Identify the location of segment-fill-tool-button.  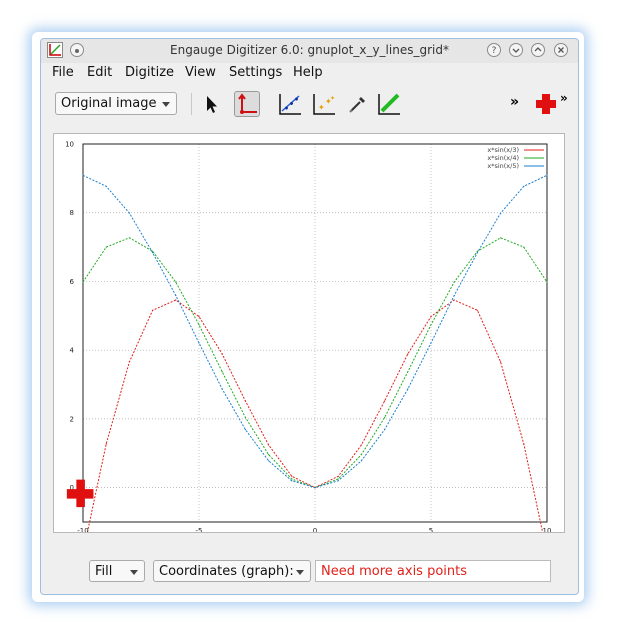
(389, 104).